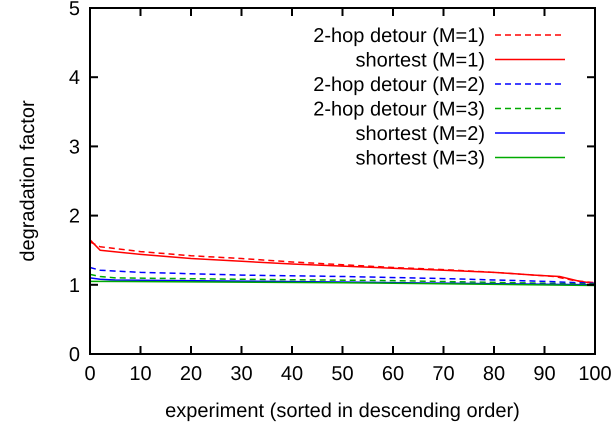 The image size is (615, 433). What do you see at coordinates (241, 374) in the screenshot?
I see `x-tick-label: 30` at bounding box center [241, 374].